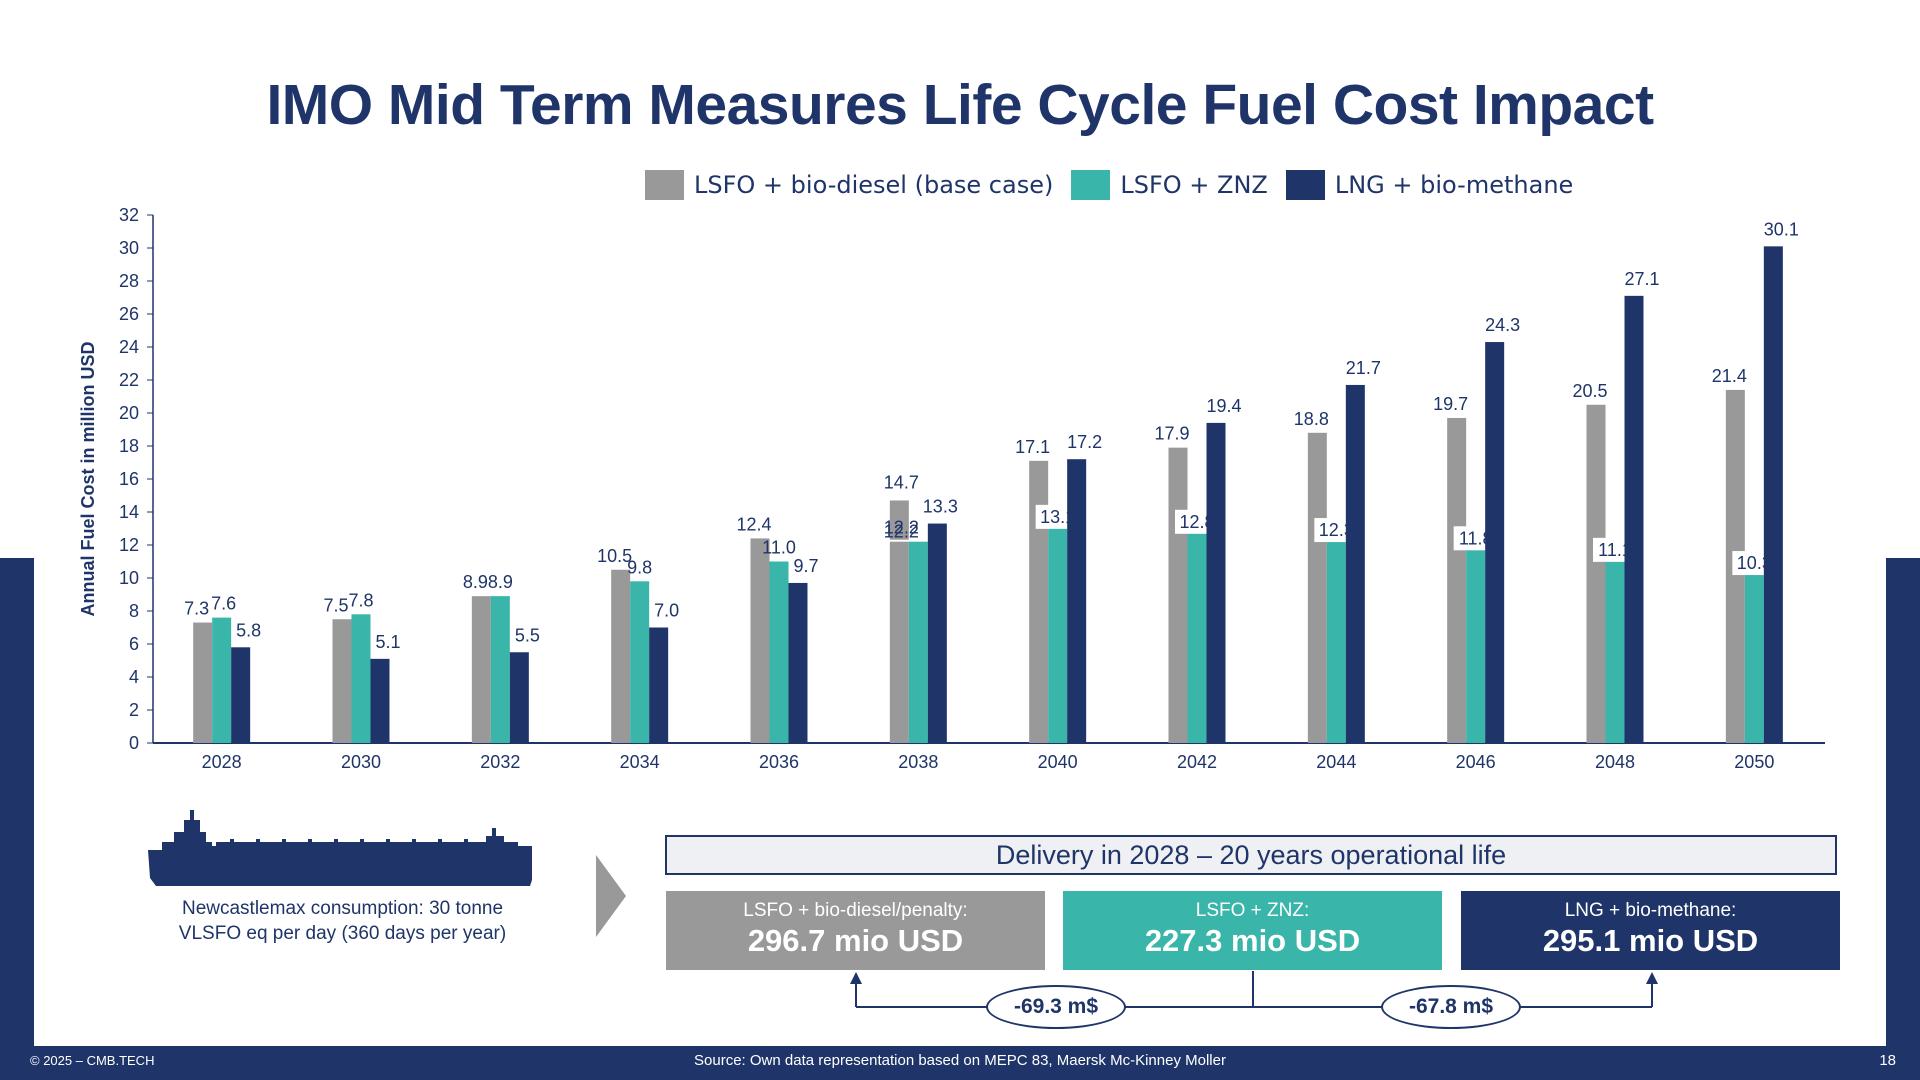 This screenshot has width=1920, height=1080. What do you see at coordinates (1476, 538) in the screenshot?
I see `data-label: 11.8` at bounding box center [1476, 538].